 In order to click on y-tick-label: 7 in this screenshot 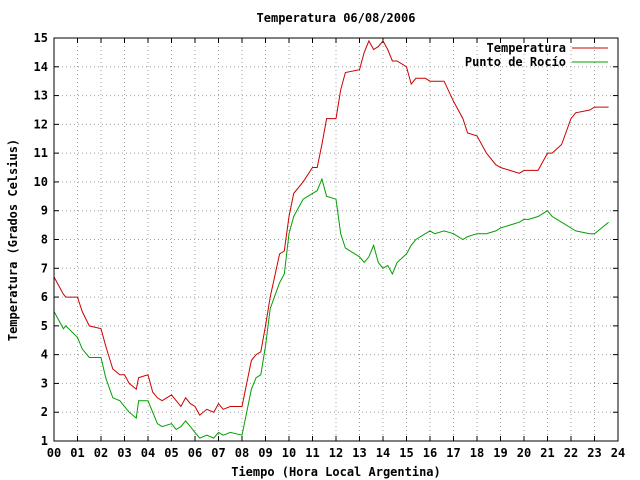, I will do `click(44, 268)`.